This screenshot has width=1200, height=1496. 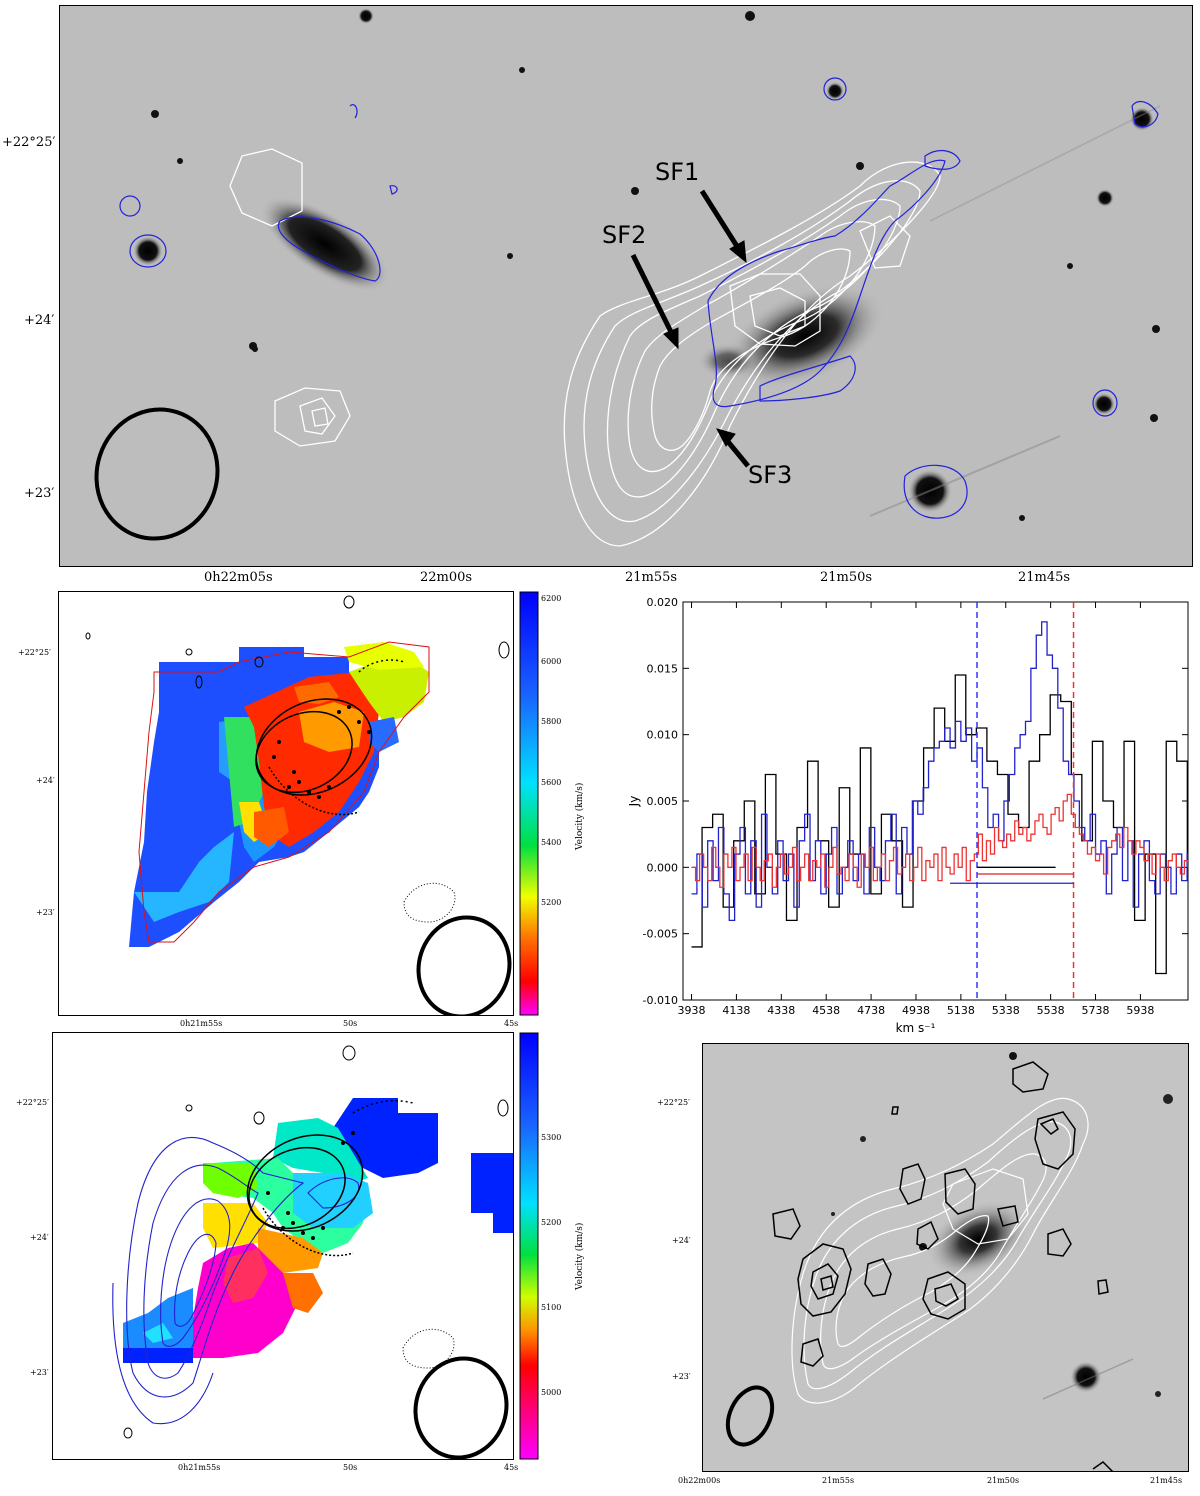 I want to click on br-dec-tick-2: +23′, so click(x=681, y=1376).